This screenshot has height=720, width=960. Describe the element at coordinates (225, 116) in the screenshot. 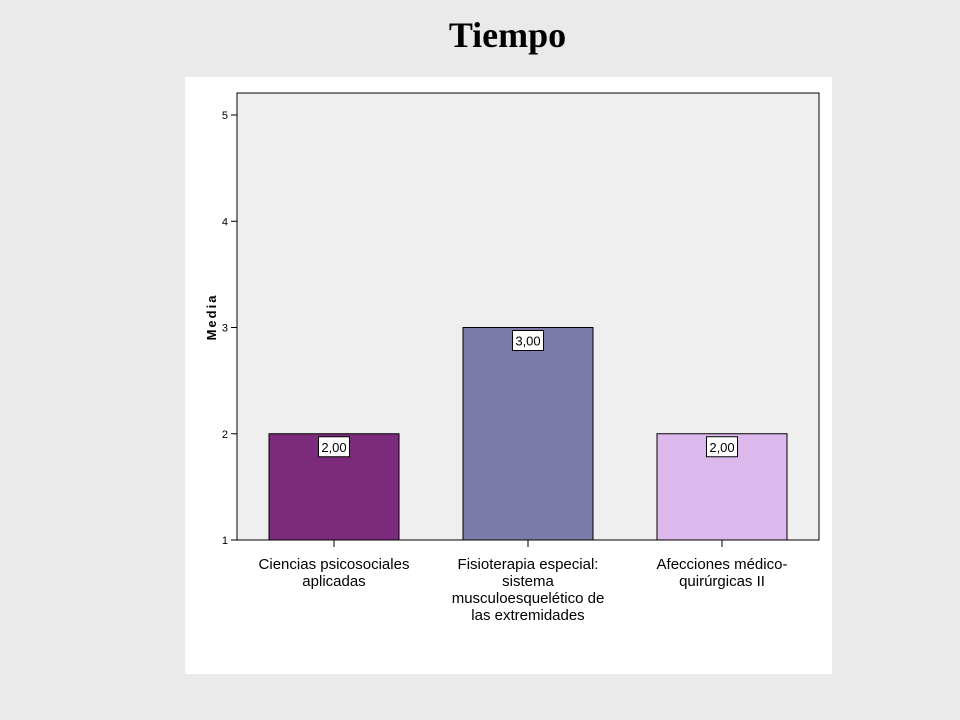

I see `y-tick-label: 5` at that location.